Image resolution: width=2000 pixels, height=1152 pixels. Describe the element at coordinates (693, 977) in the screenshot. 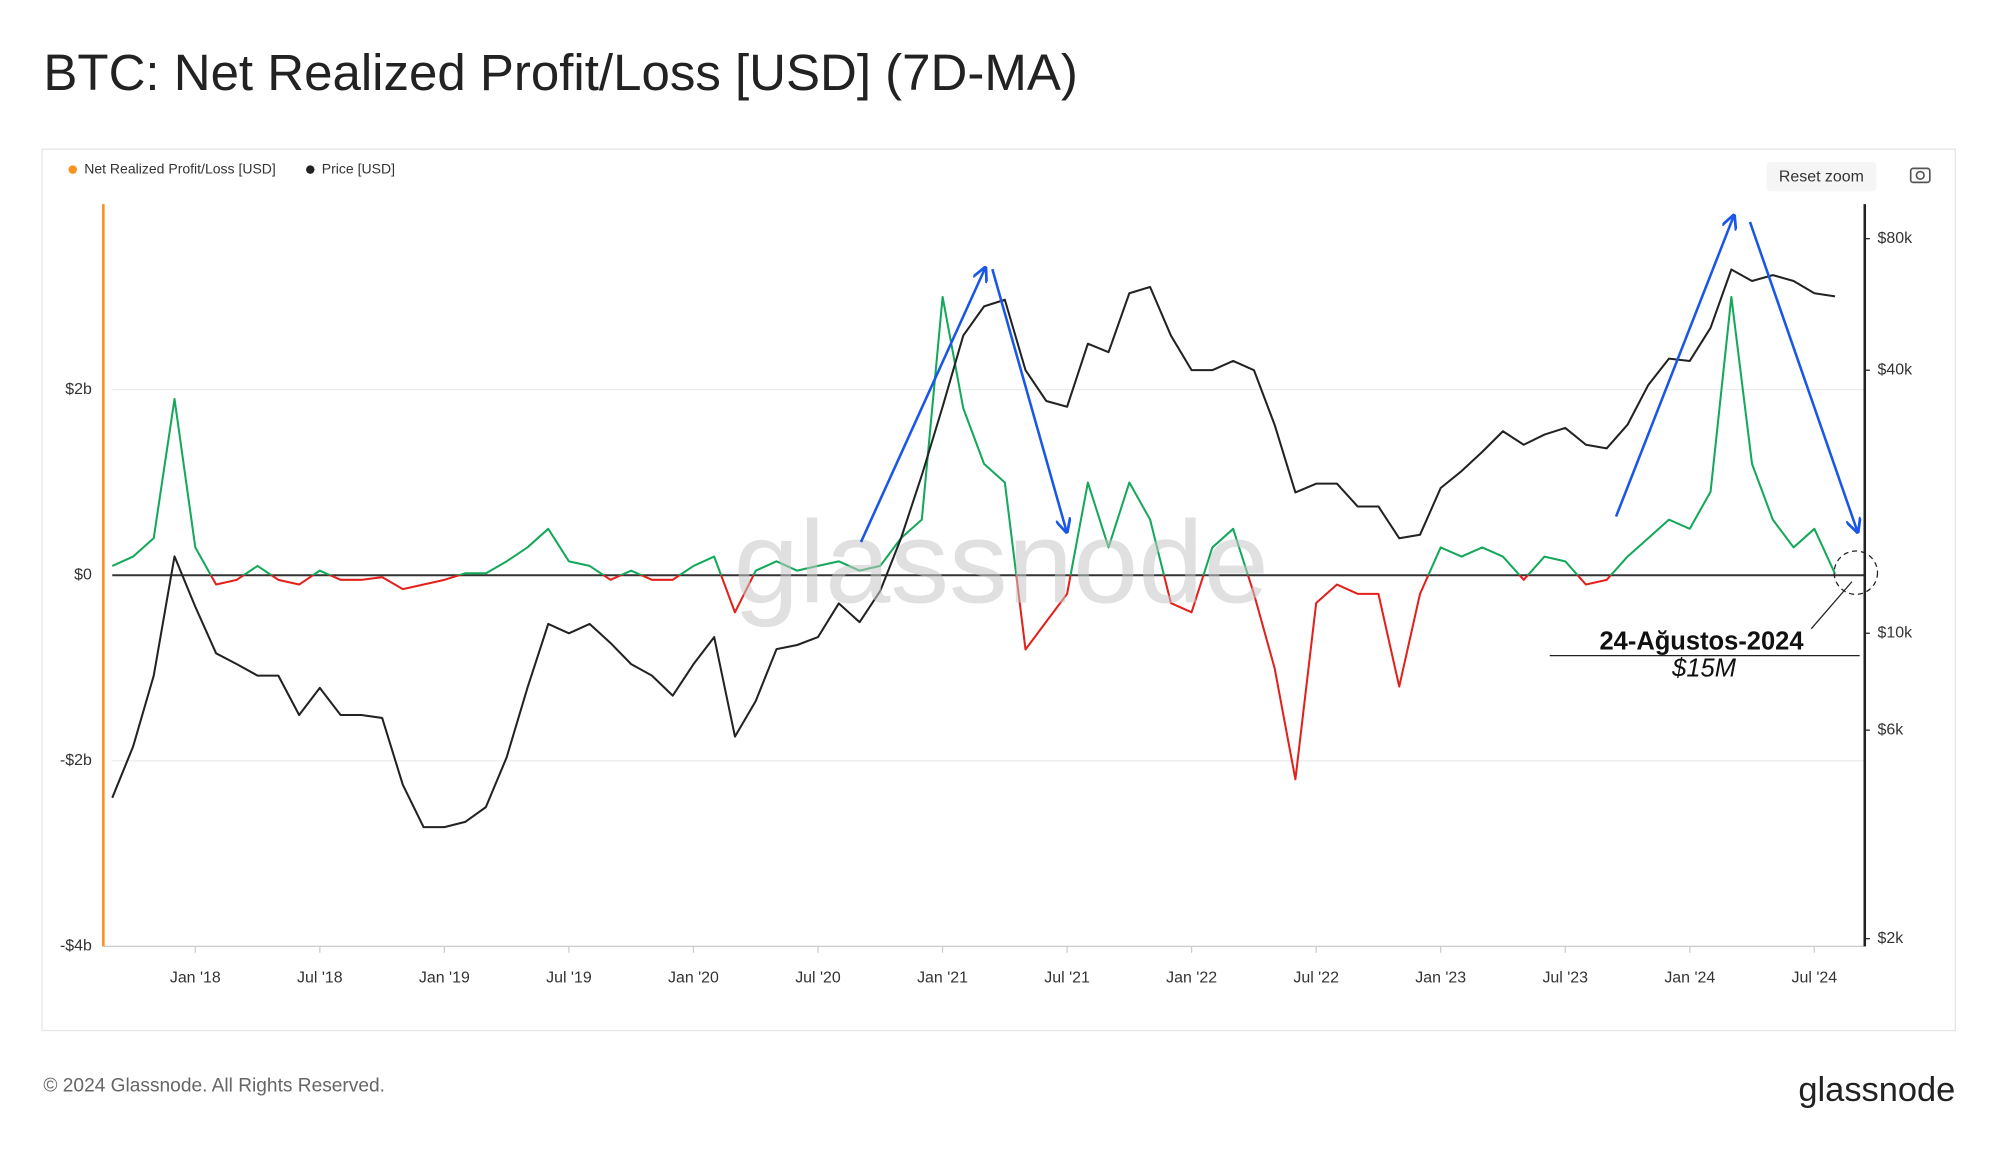

I see `x-tick-label: Jan '20` at that location.